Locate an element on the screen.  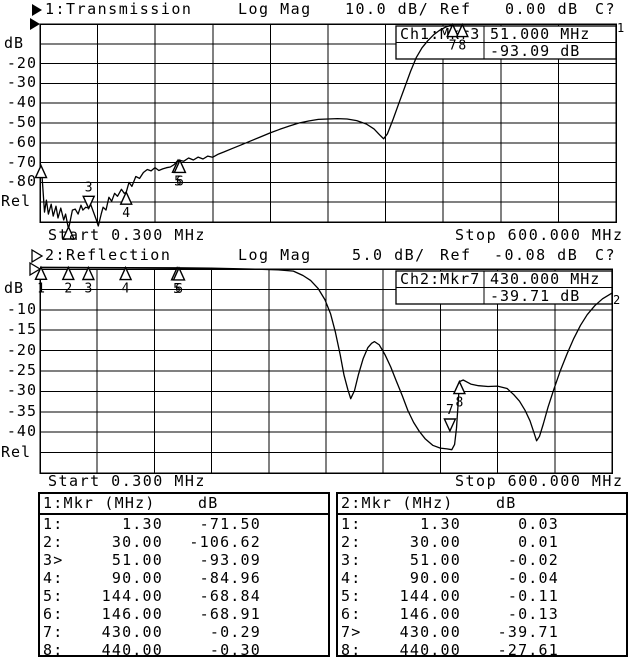
marker-table-row: 4: 90.00 -84.96 is located at coordinates (184, 578).